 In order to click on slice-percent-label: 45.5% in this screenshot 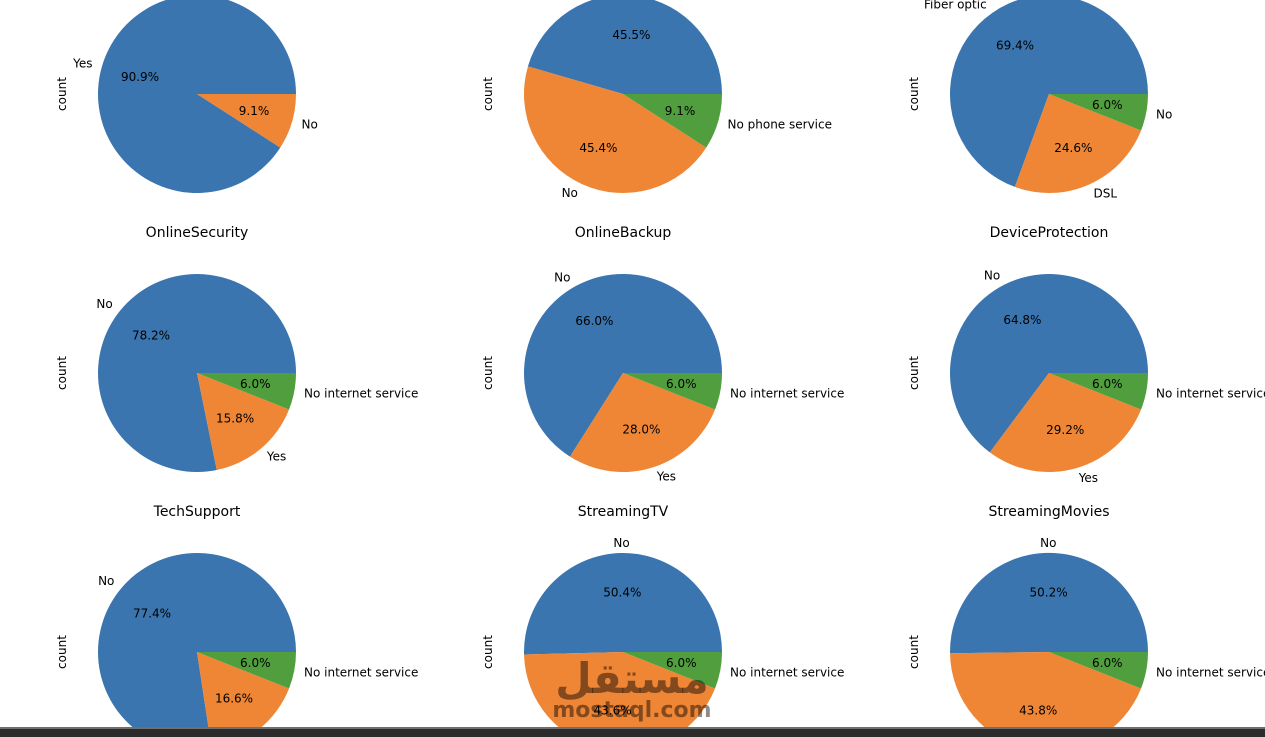, I will do `click(631, 35)`.